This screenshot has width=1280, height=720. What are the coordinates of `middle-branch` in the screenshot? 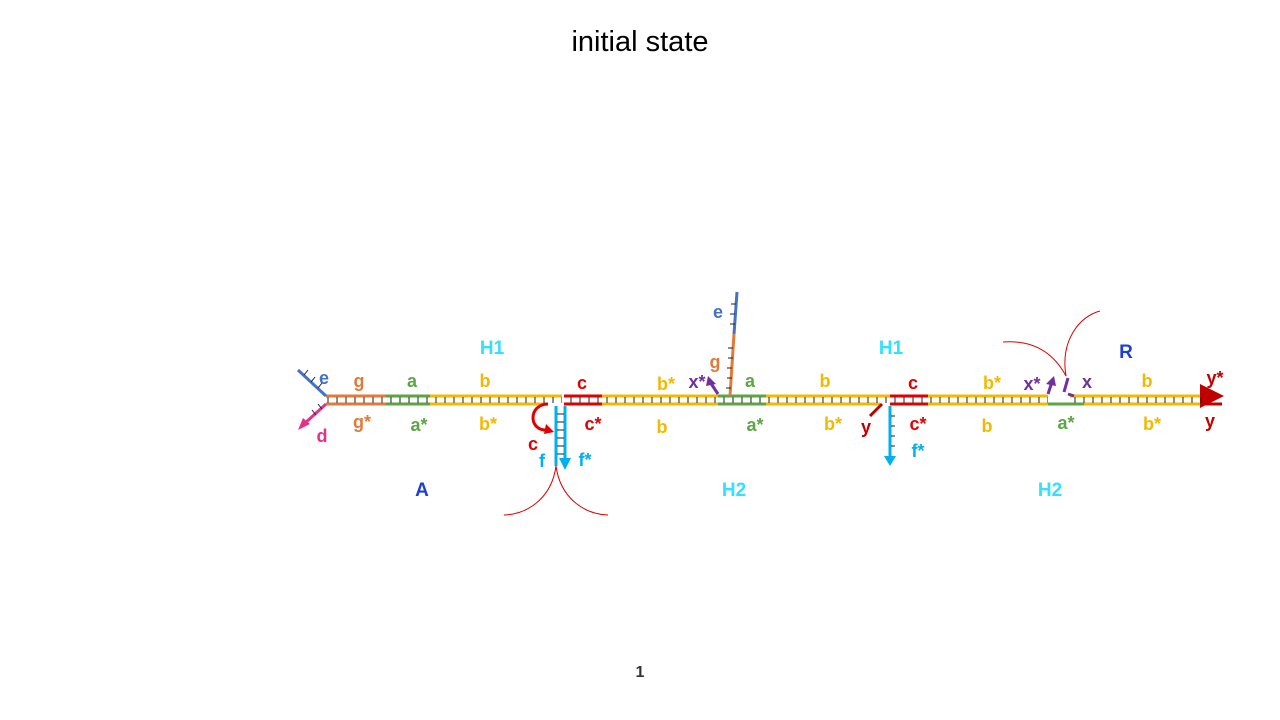 It's located at (722, 344).